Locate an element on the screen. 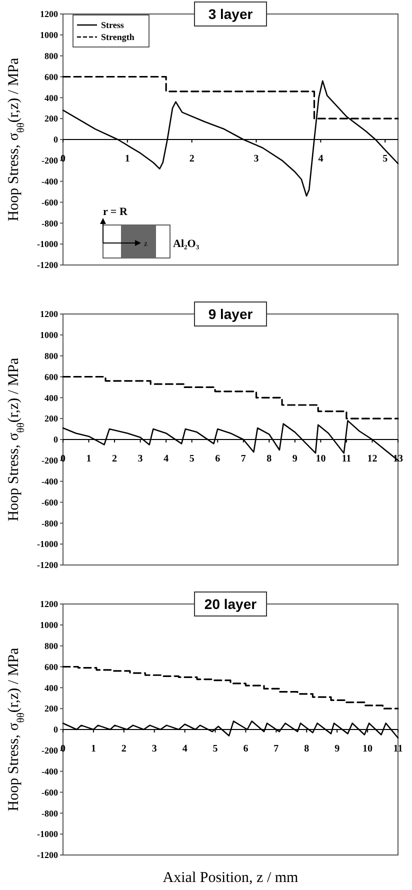 The height and width of the screenshot is (890, 412). legend-label: Stress is located at coordinates (112, 25).